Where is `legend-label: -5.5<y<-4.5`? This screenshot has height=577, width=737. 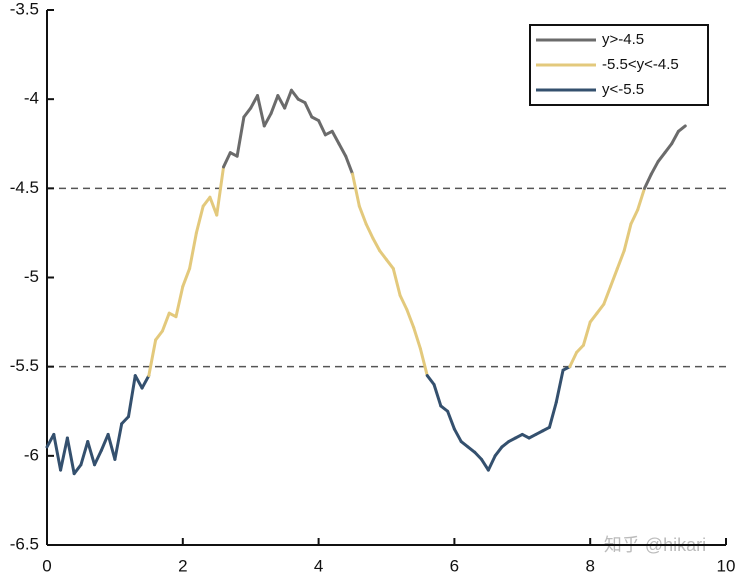
legend-label: -5.5<y<-4.5 is located at coordinates (640, 64).